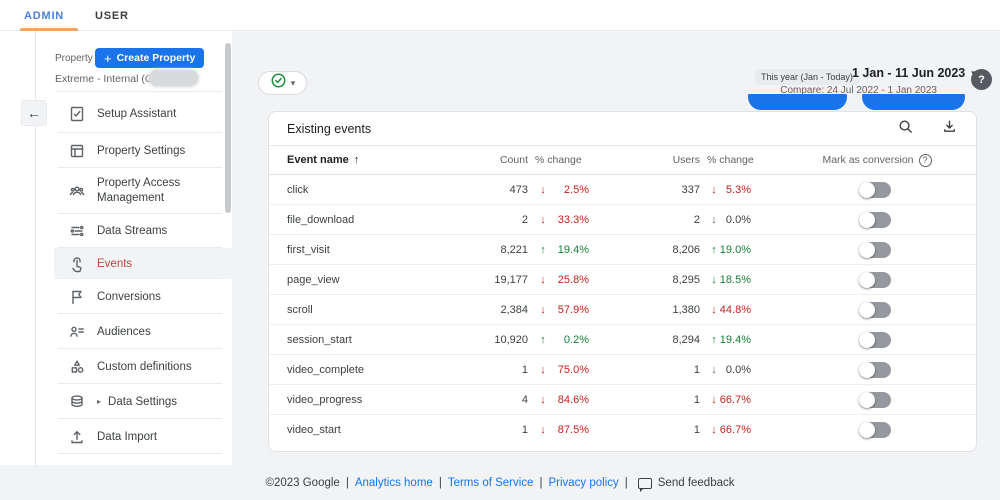  Describe the element at coordinates (690, 189) in the screenshot. I see `event-users: 337` at that location.